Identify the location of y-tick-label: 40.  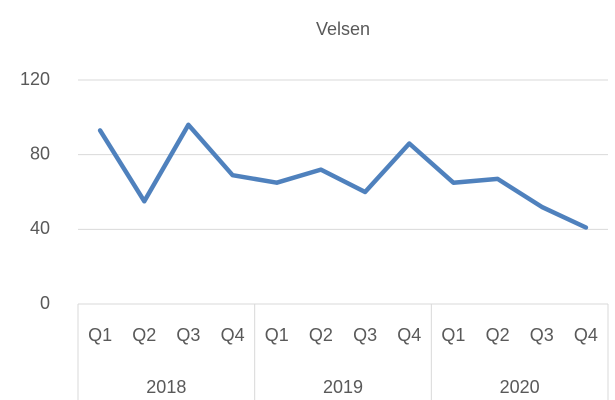
(40, 228).